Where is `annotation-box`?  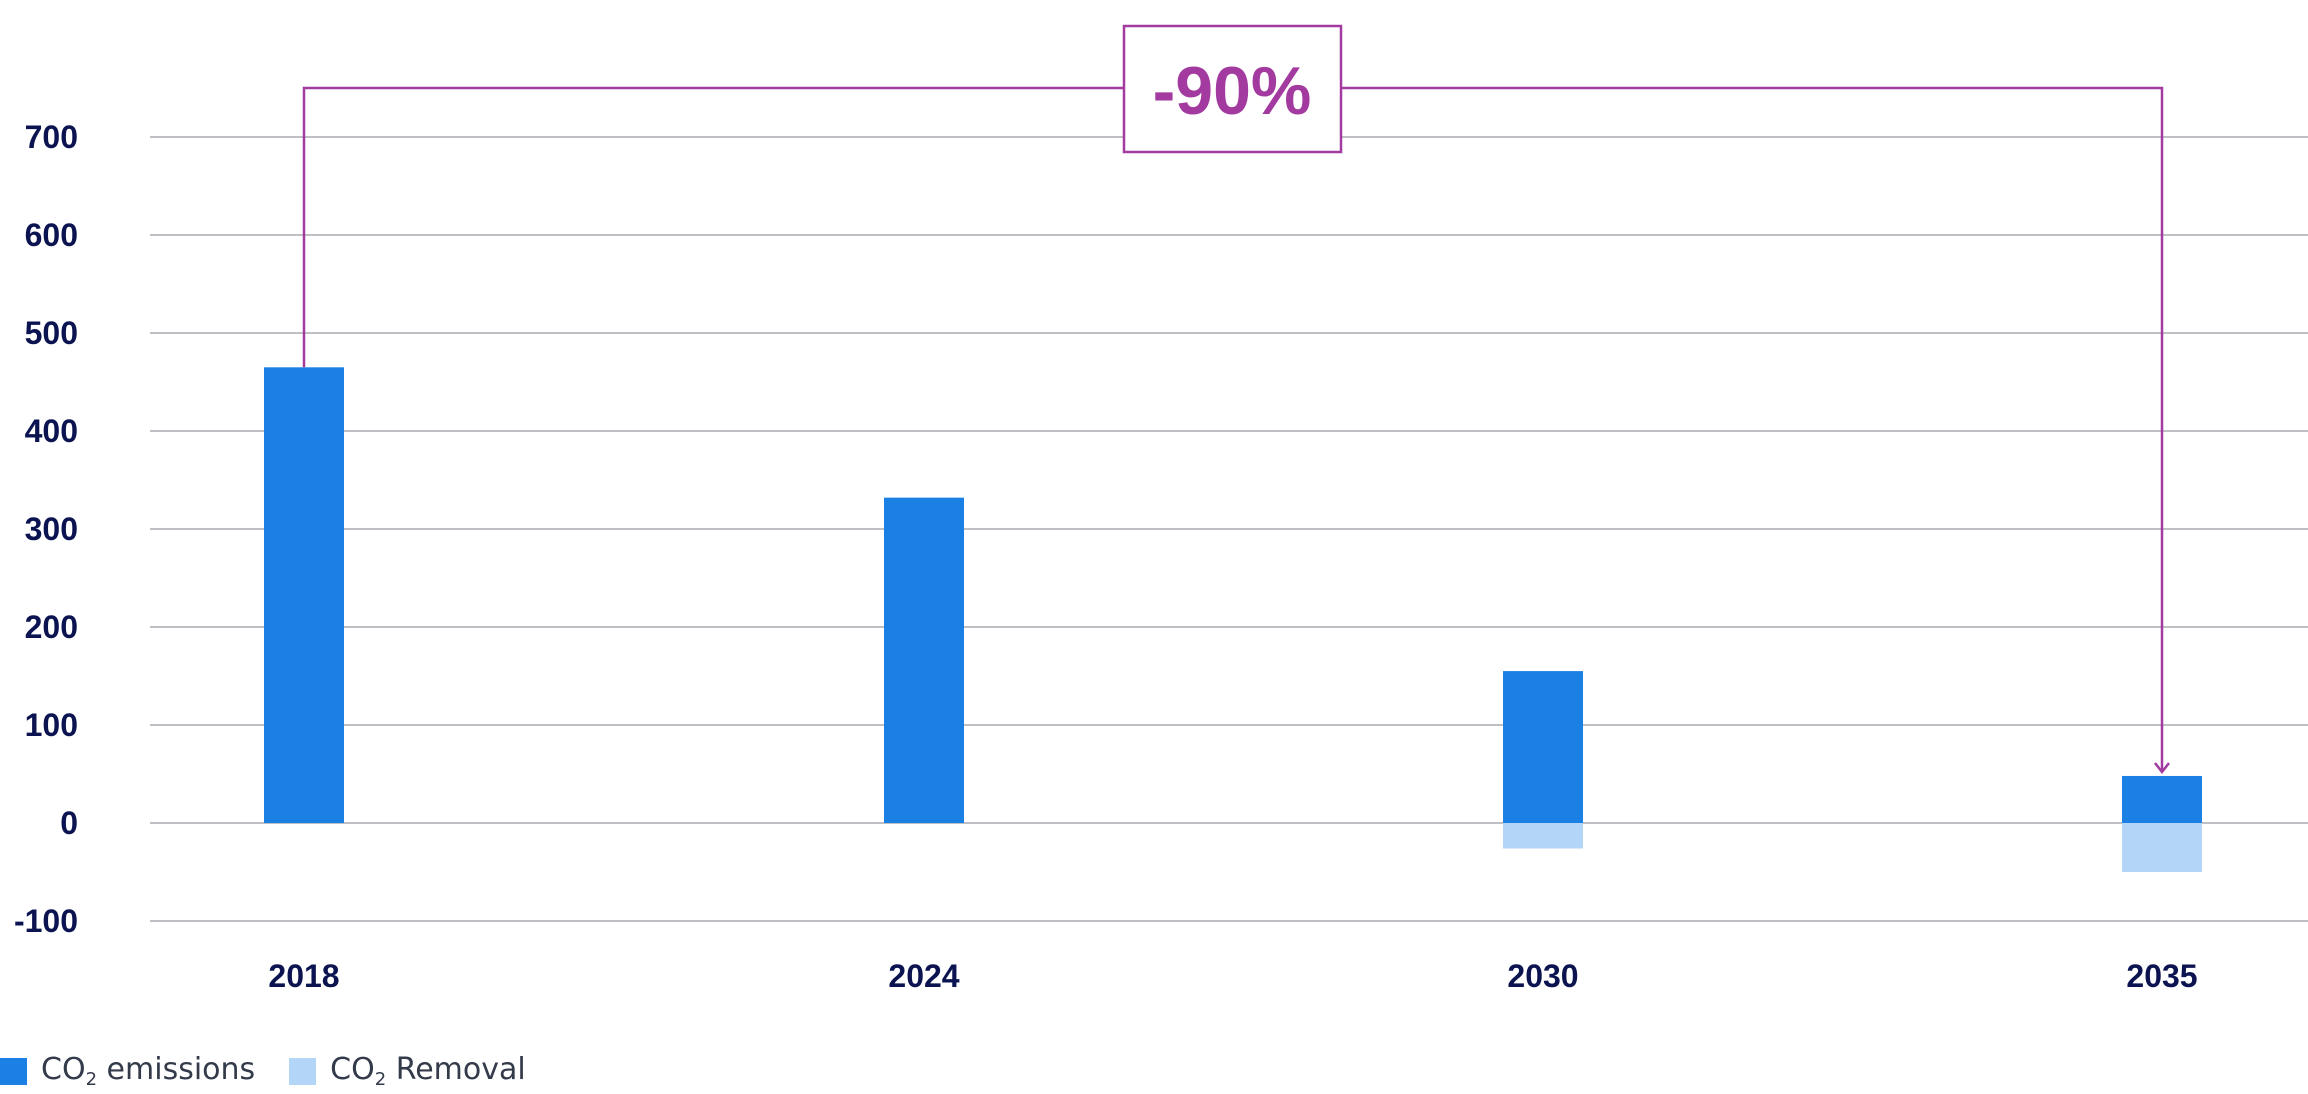
annotation-box is located at coordinates (1232, 89).